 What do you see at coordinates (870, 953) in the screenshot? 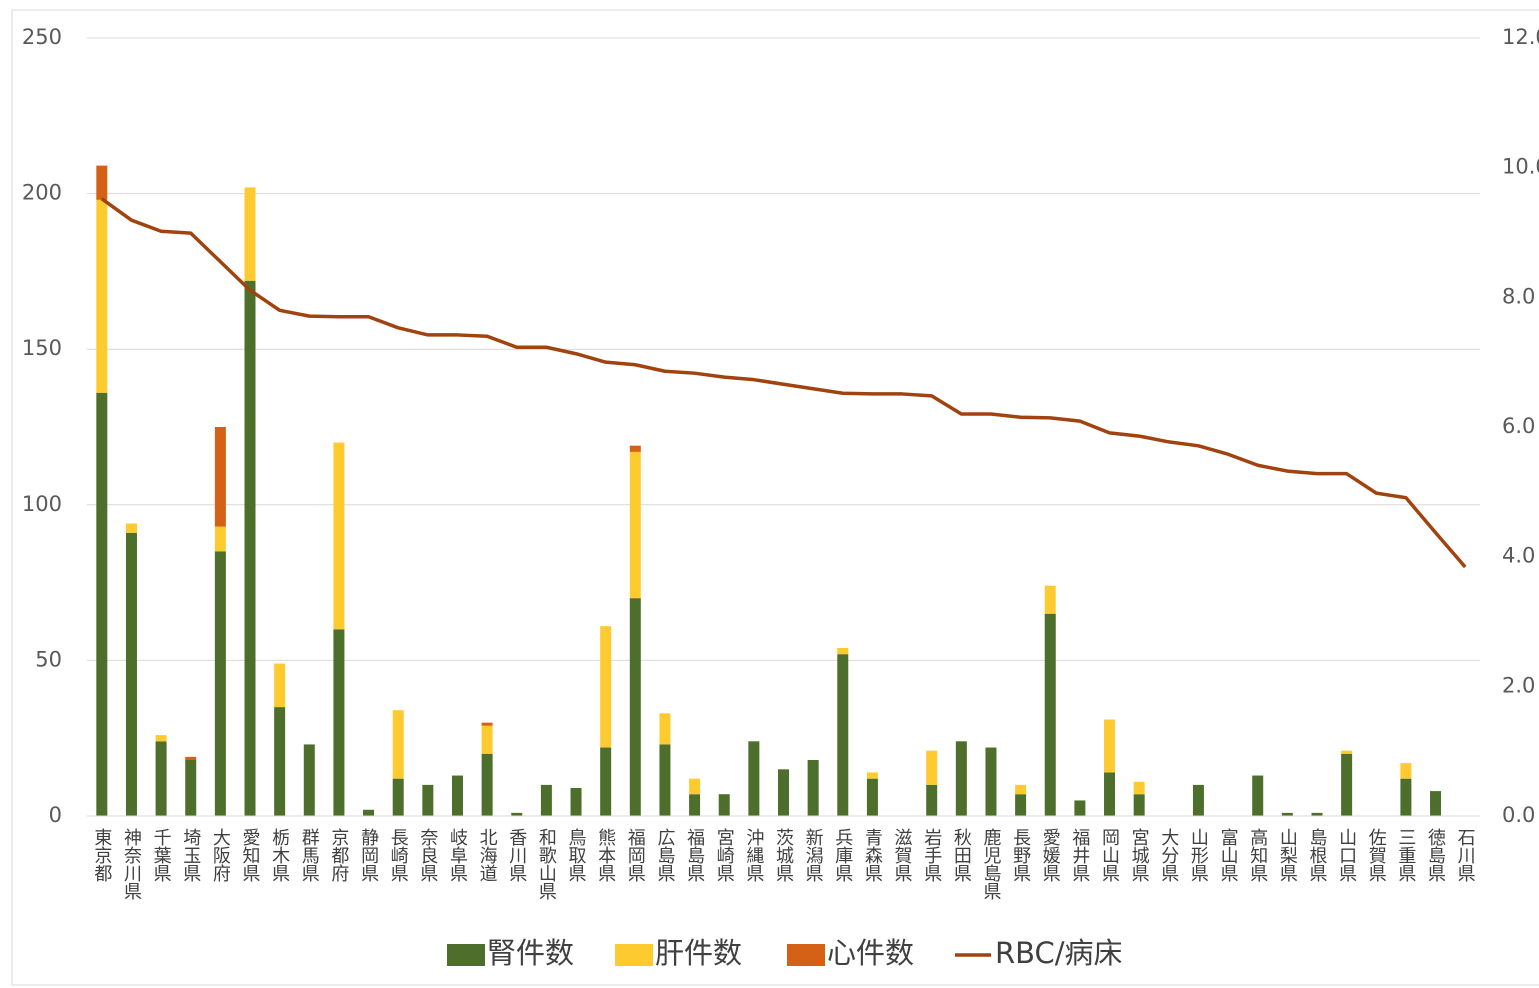
I see `legend-label: 心件数` at bounding box center [870, 953].